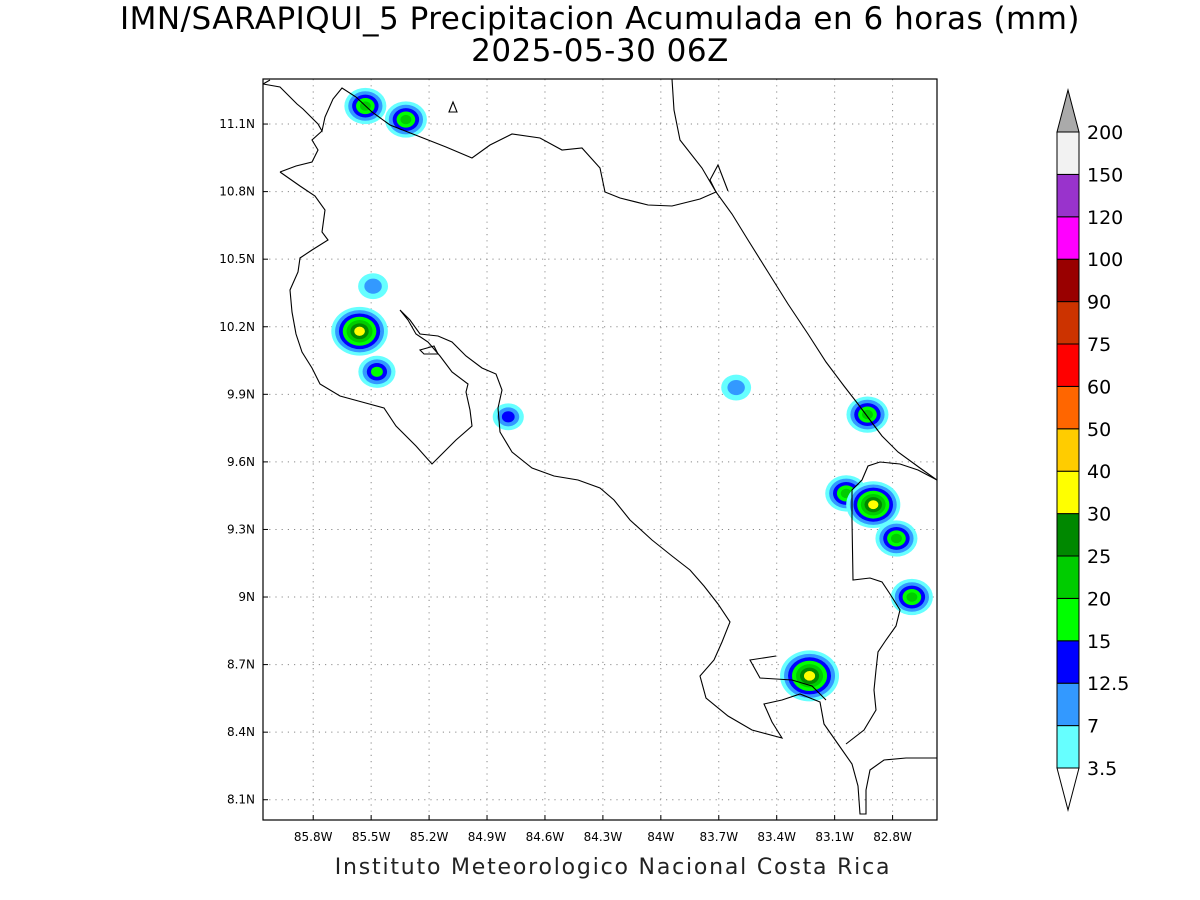 The width and height of the screenshot is (1200, 900). I want to click on lon-tick-label: 84.3W, so click(603, 837).